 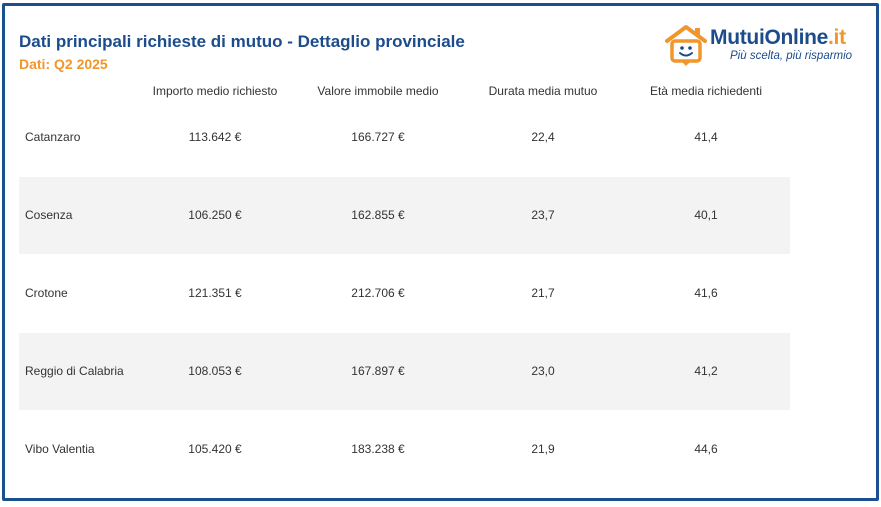 What do you see at coordinates (63, 64) in the screenshot?
I see `chart-subtitle: Dati: Q2 2025` at bounding box center [63, 64].